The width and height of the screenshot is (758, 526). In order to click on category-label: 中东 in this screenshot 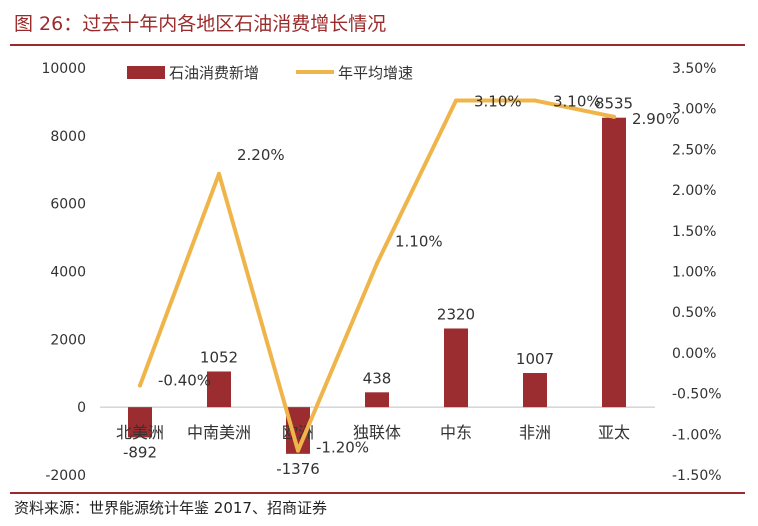, I will do `click(456, 432)`.